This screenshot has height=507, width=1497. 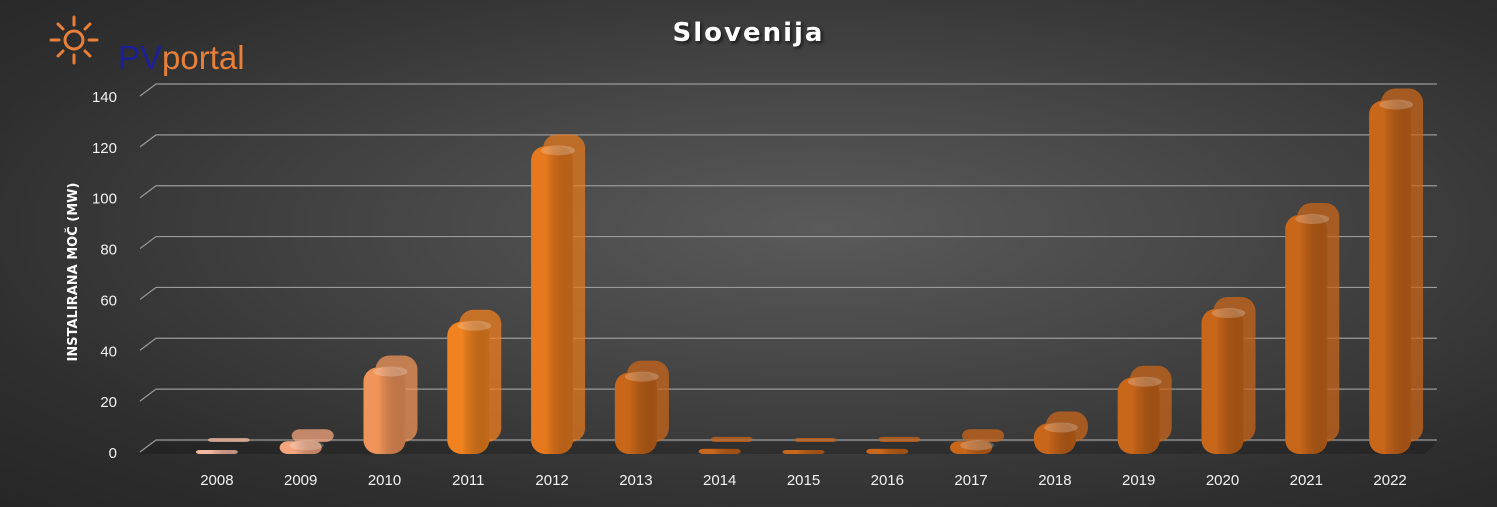 I want to click on bar-2019, so click(x=1144, y=409).